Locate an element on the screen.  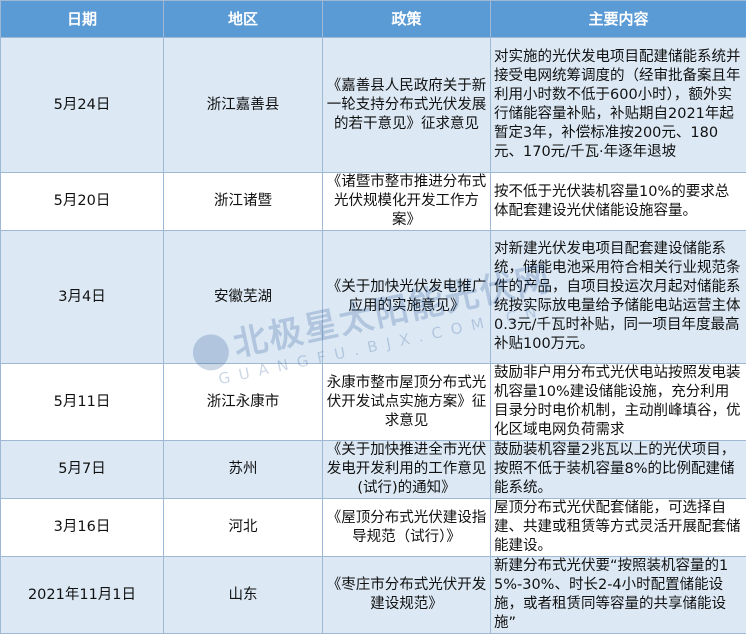
cell-date: 5月20日 is located at coordinates (82, 202).